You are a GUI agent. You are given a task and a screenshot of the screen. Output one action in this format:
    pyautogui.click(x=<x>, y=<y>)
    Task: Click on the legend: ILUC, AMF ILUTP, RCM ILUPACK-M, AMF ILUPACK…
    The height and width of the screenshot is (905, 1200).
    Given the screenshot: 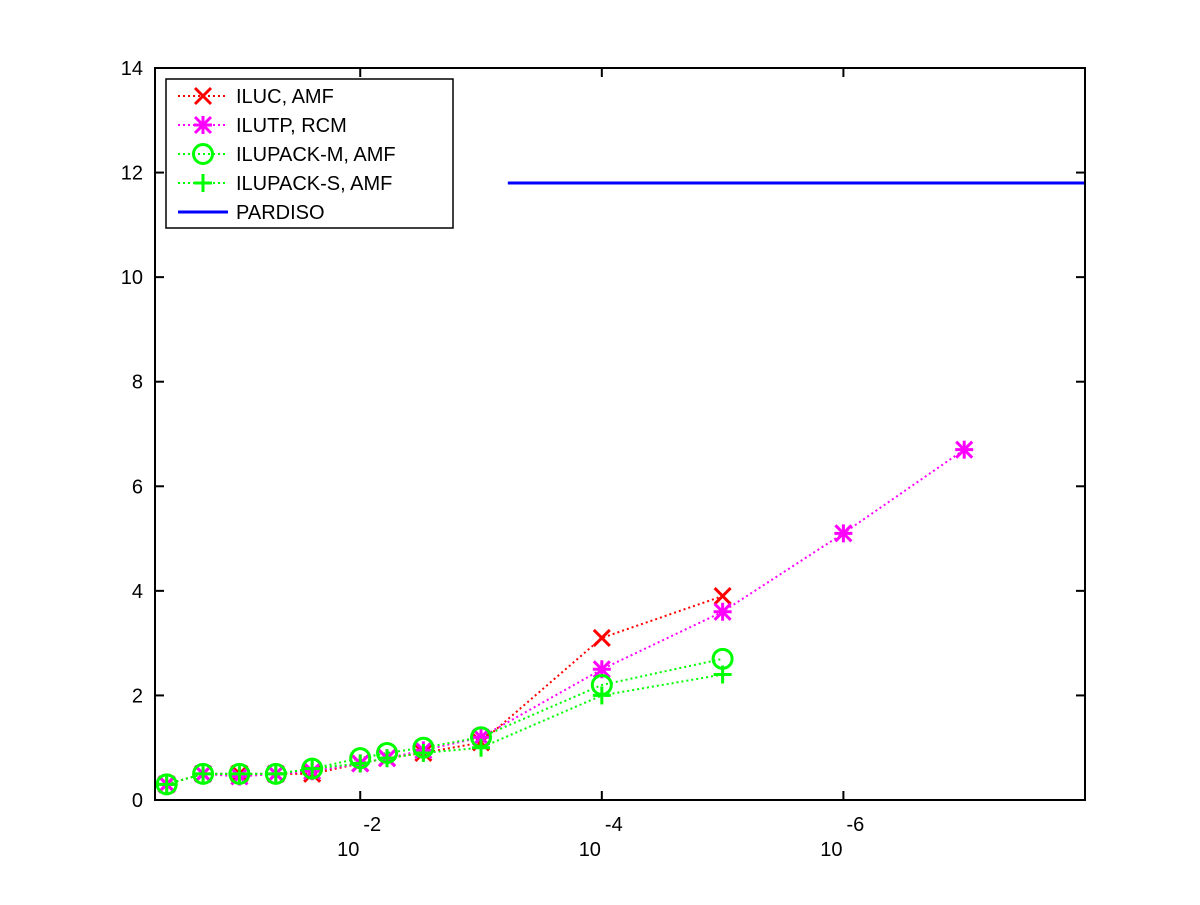 What is the action you would take?
    pyautogui.click(x=309, y=153)
    